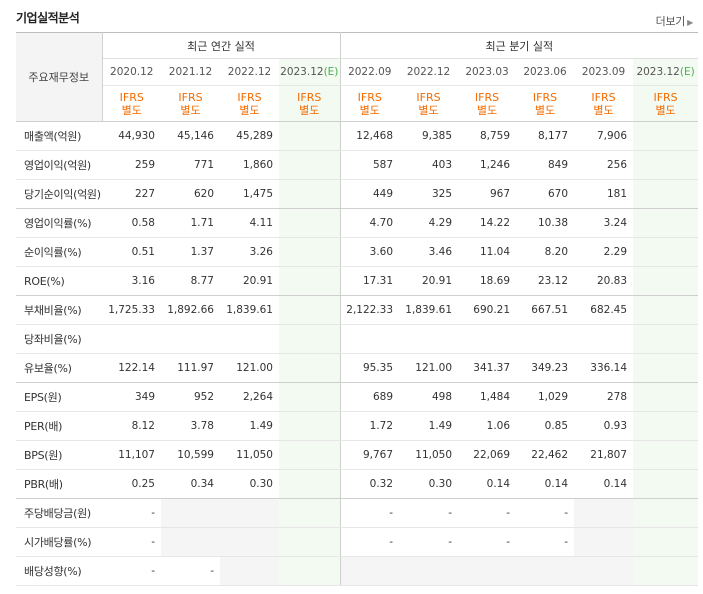  Describe the element at coordinates (687, 72) in the screenshot. I see `estimate-mark: (E)` at that location.